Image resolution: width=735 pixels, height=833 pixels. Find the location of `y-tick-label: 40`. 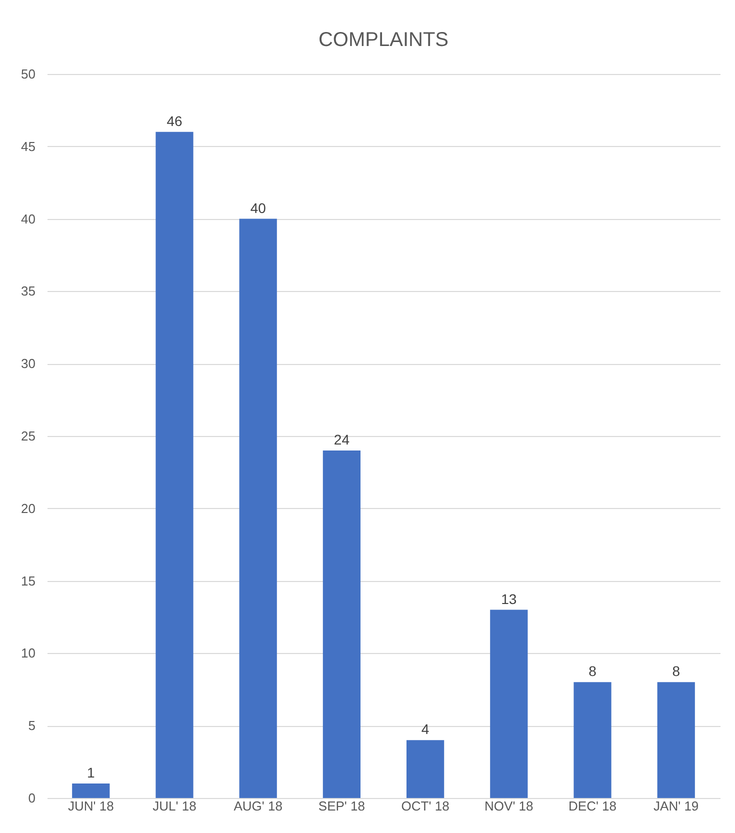

y-tick-label: 40 is located at coordinates (28, 218).